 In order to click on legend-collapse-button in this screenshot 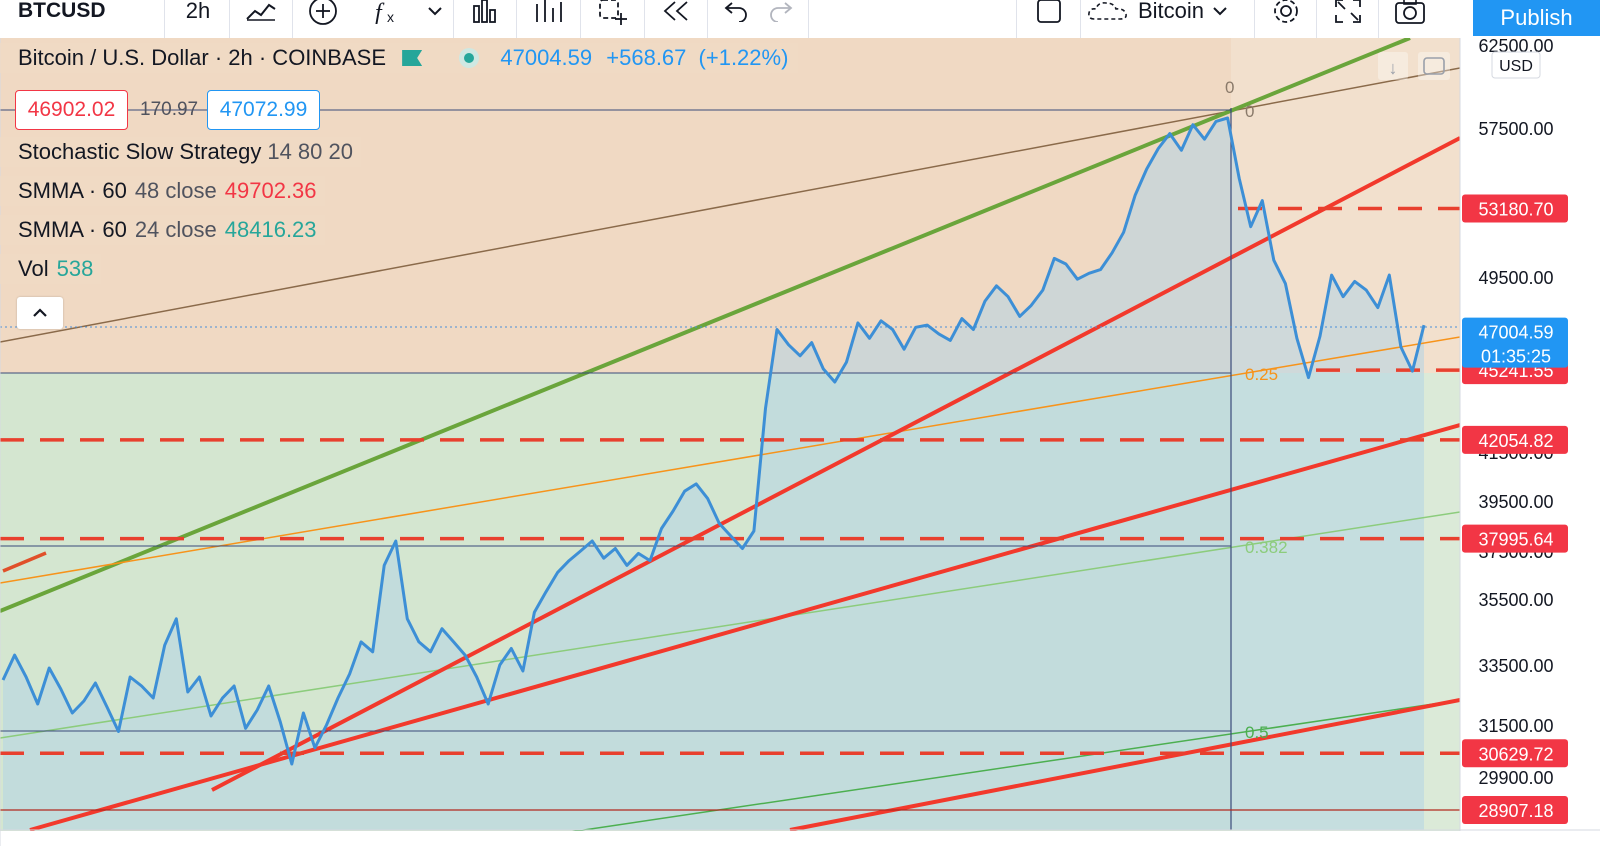, I will do `click(40, 313)`.